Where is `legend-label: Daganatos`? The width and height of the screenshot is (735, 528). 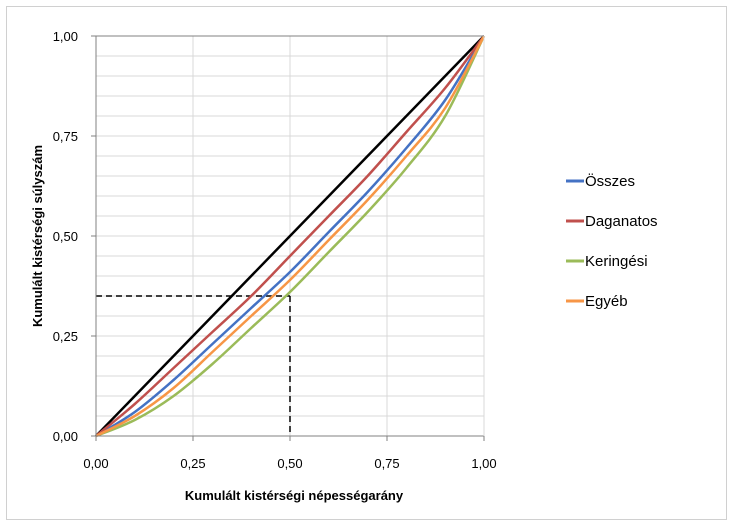 legend-label: Daganatos is located at coordinates (621, 221).